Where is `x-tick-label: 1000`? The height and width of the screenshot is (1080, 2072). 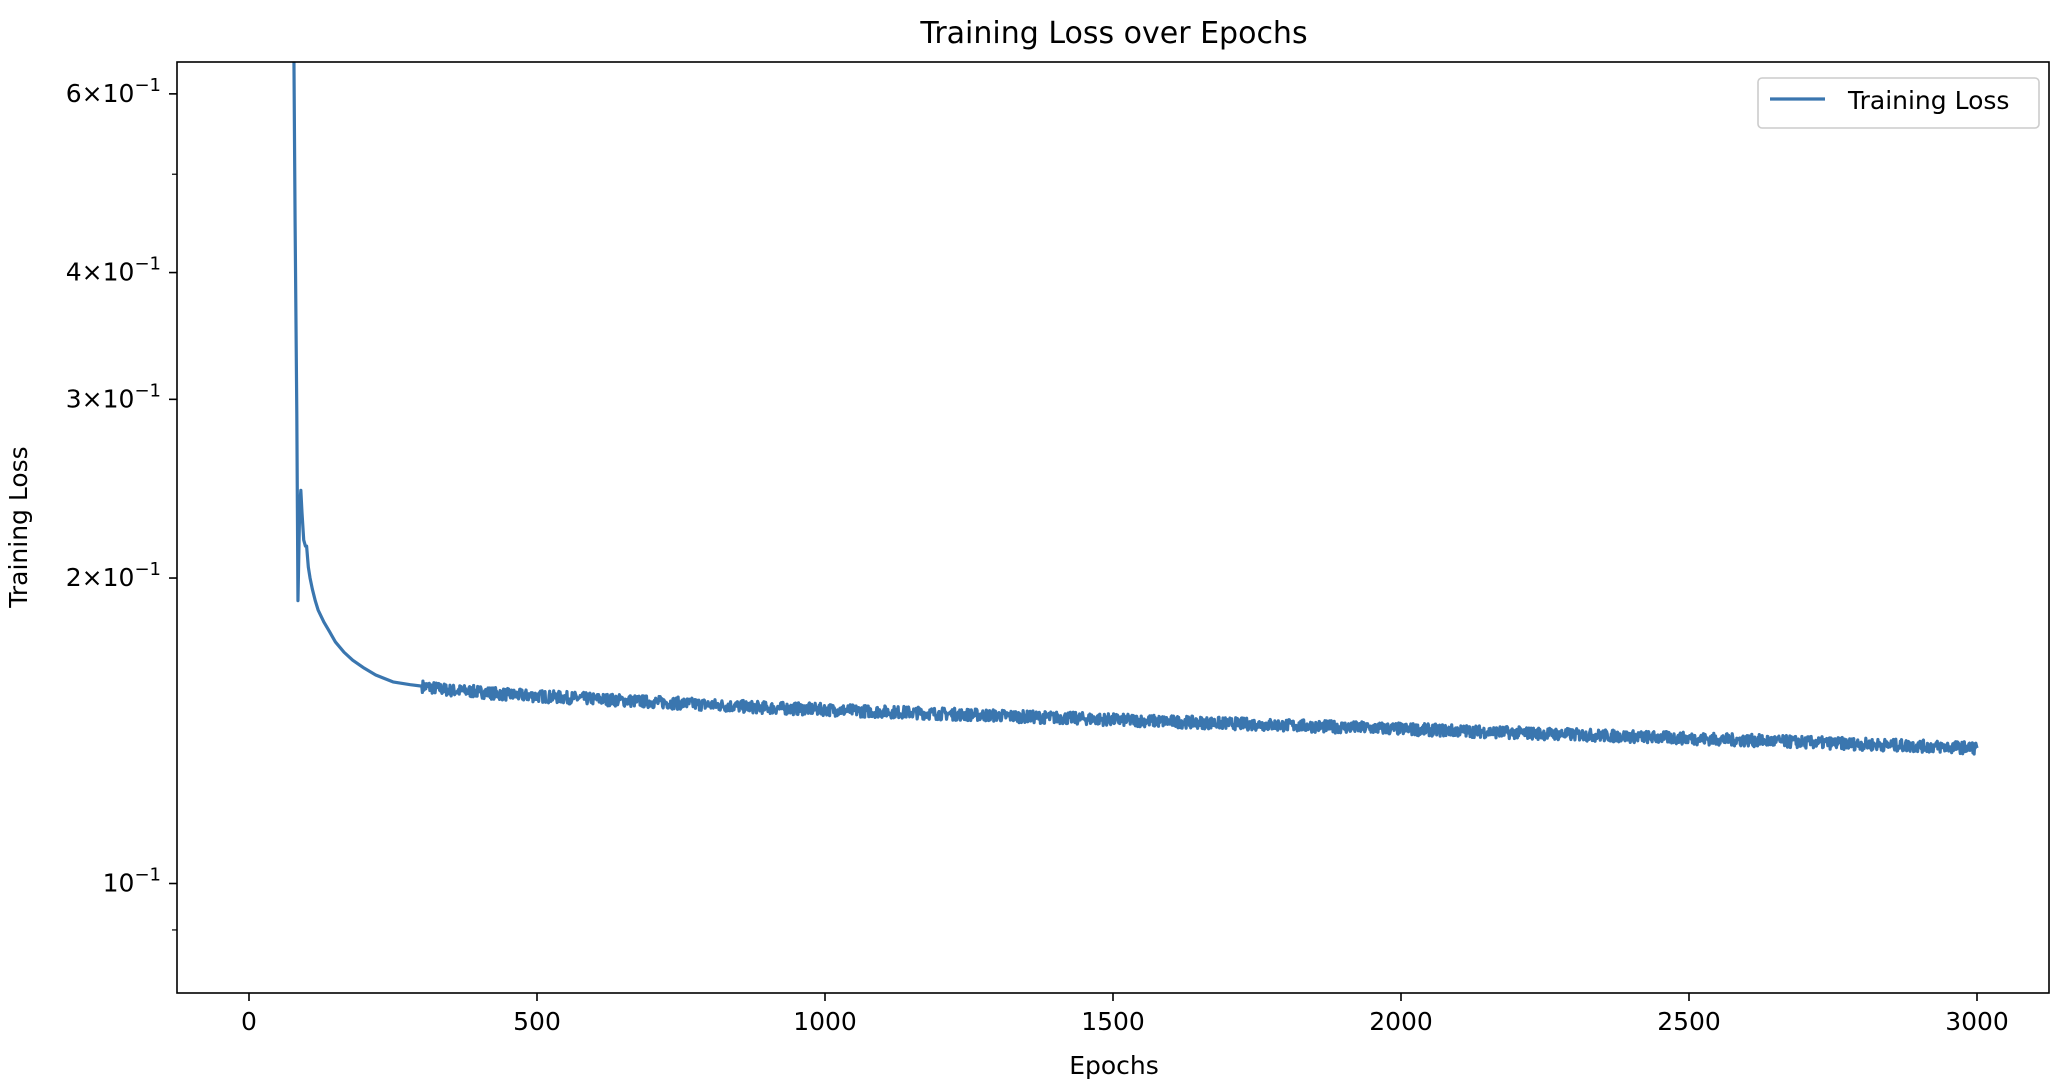 x-tick-label: 1000 is located at coordinates (825, 1021).